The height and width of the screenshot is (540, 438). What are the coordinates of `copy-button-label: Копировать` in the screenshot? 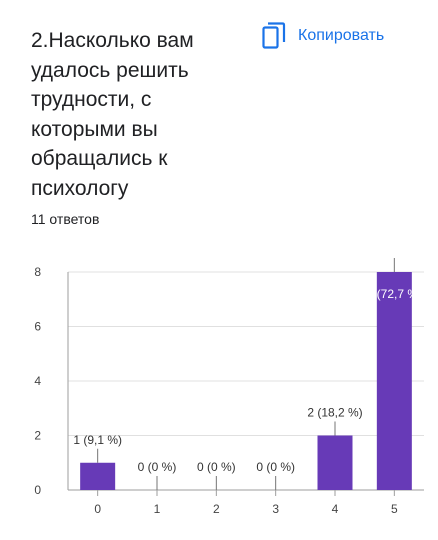 It's located at (341, 35).